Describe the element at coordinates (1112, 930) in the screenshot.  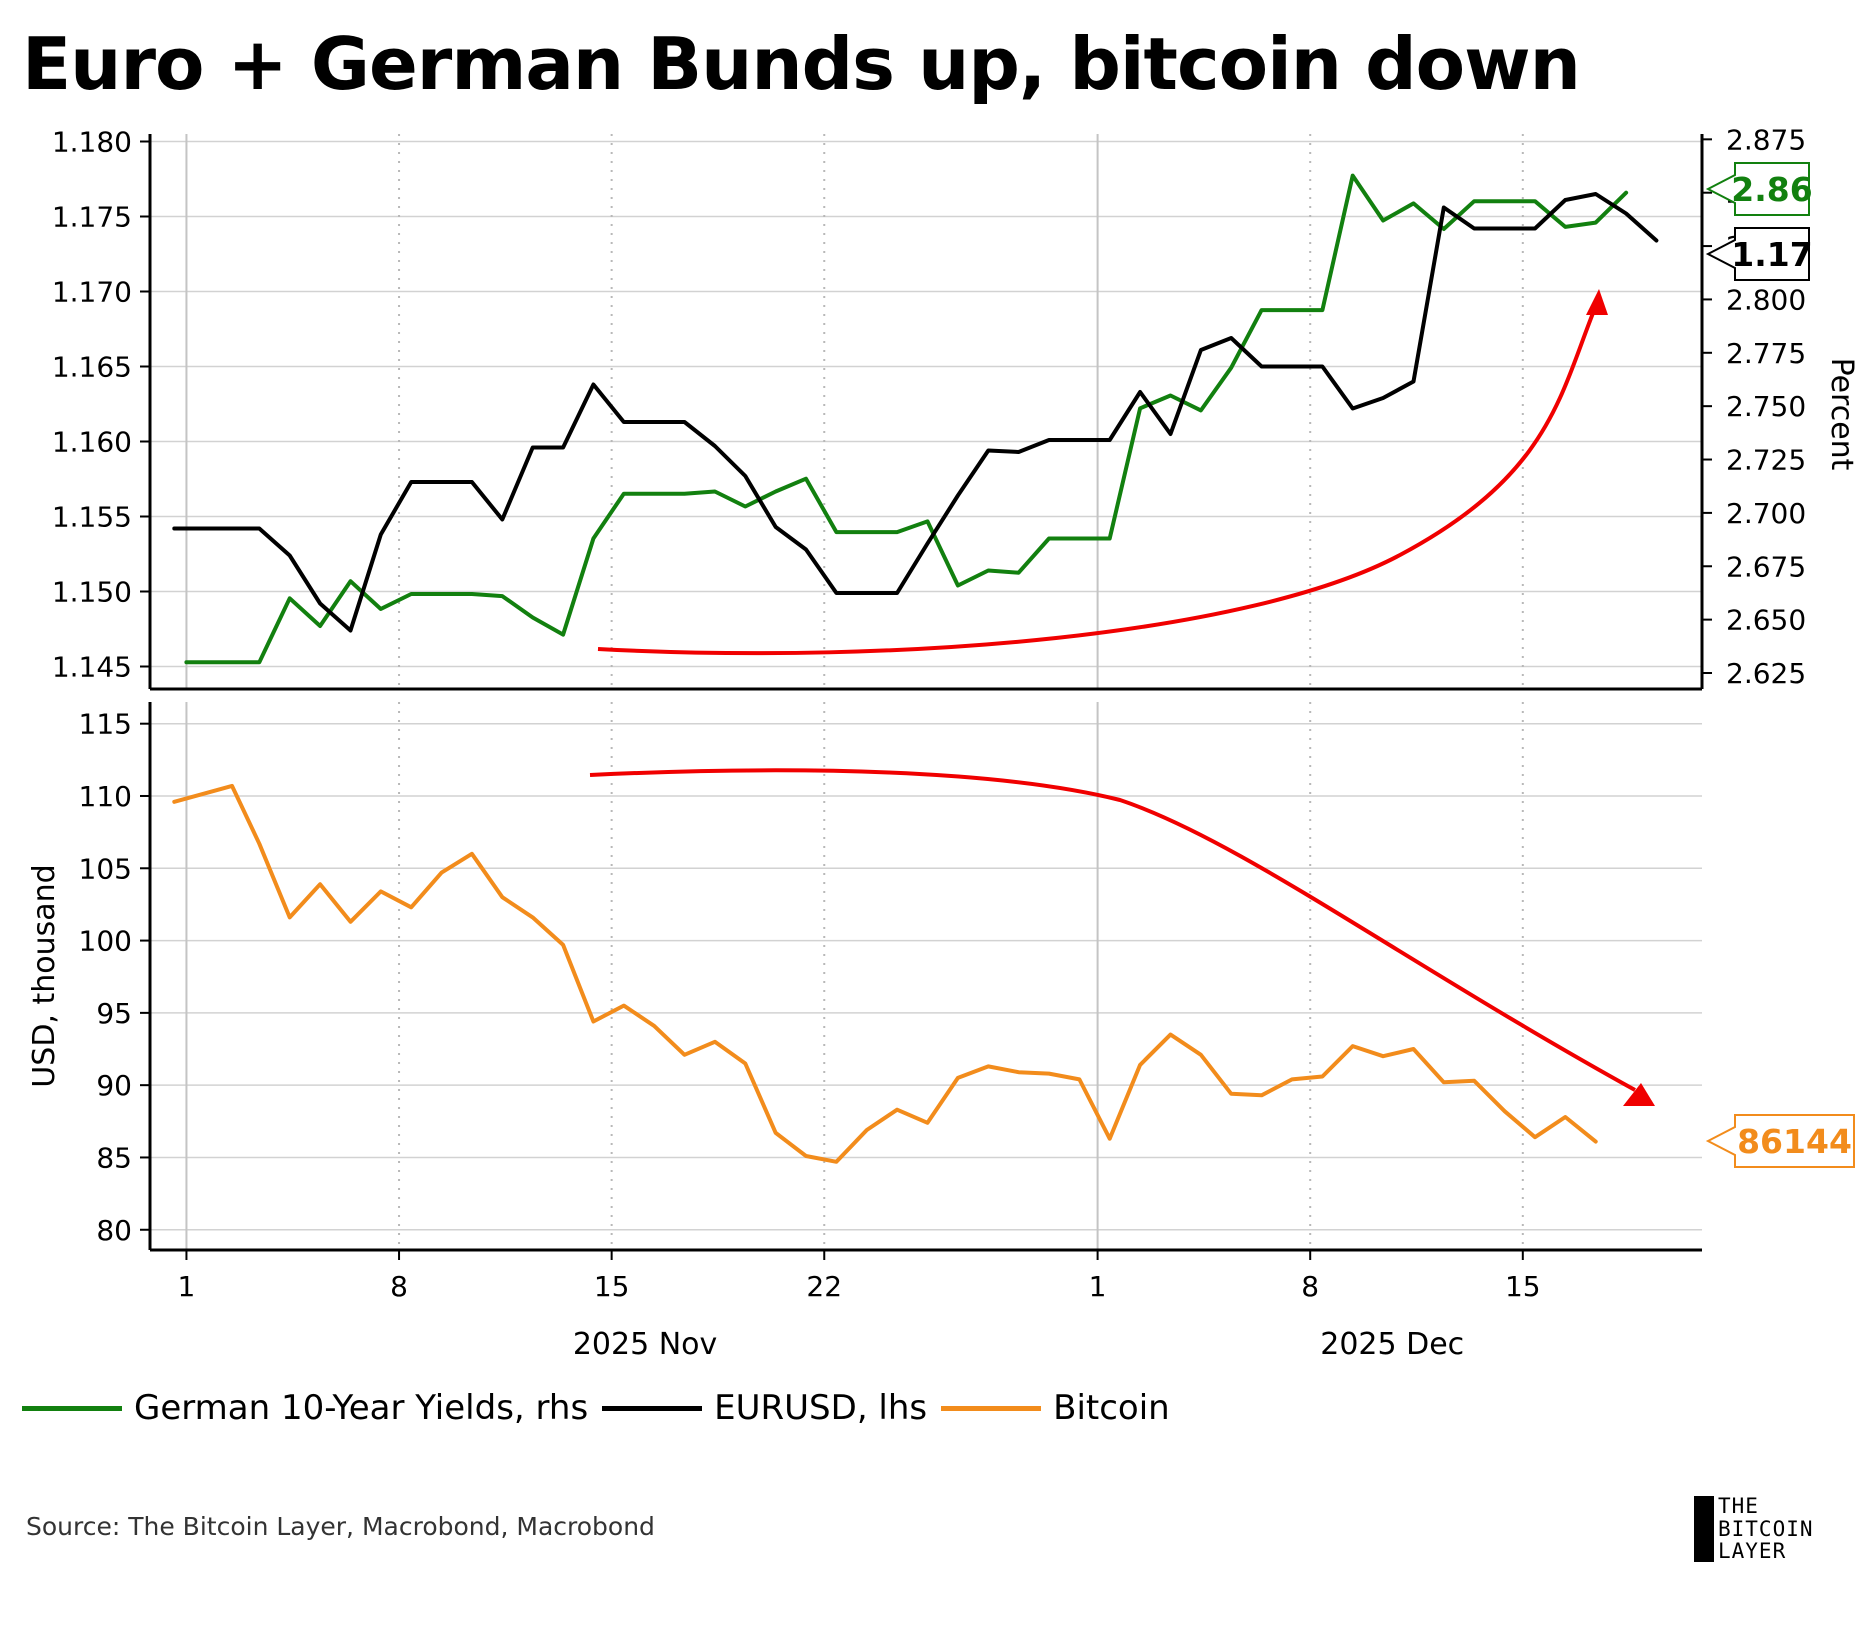
I see `trend-arrow-down` at that location.